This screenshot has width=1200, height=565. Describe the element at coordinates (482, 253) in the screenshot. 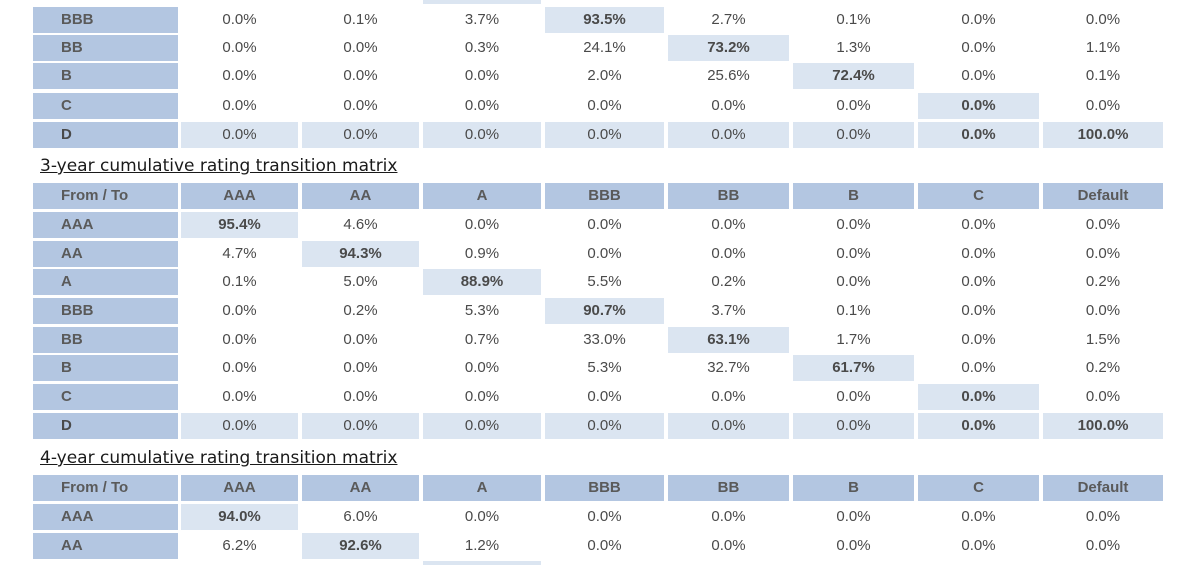

I see `table-cell: 0.9%` at that location.